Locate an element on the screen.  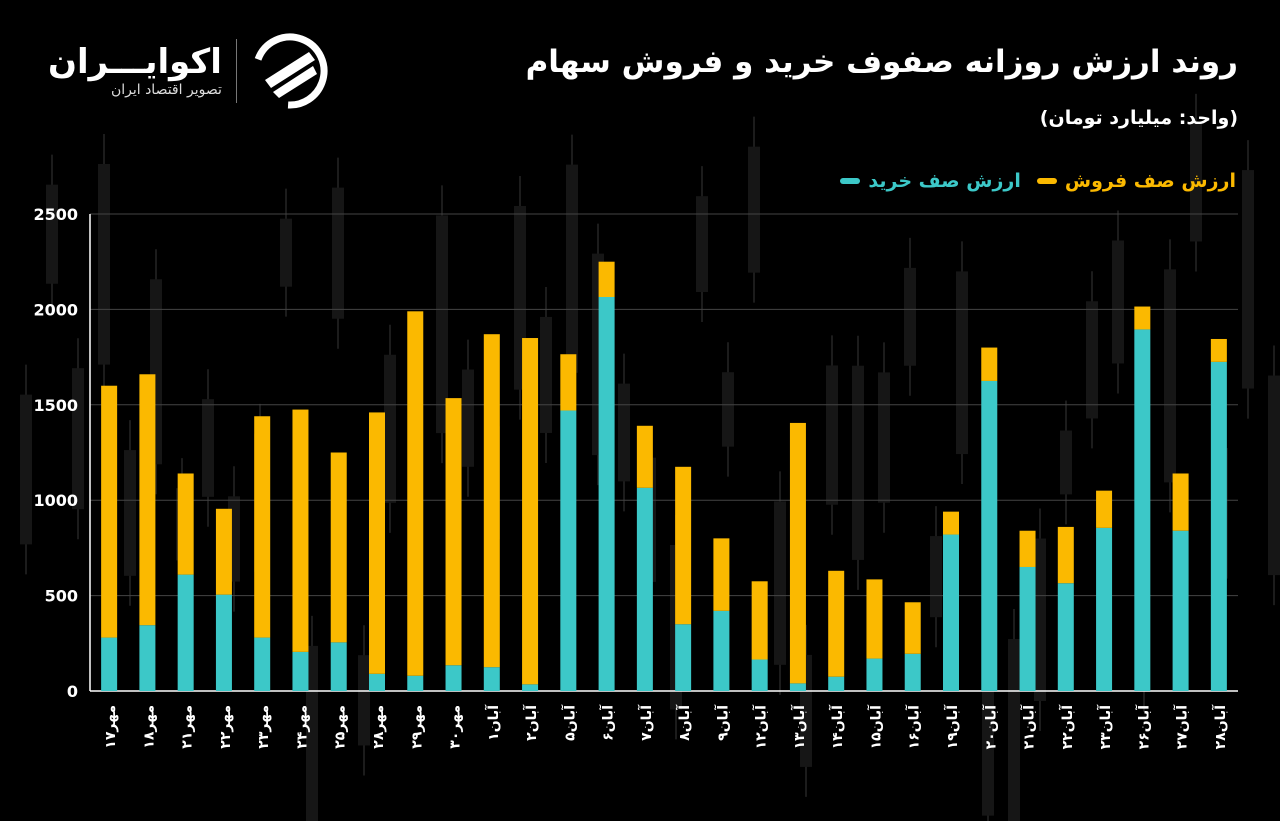
x-tick-label: ۱آبان is located at coordinates (493, 722).